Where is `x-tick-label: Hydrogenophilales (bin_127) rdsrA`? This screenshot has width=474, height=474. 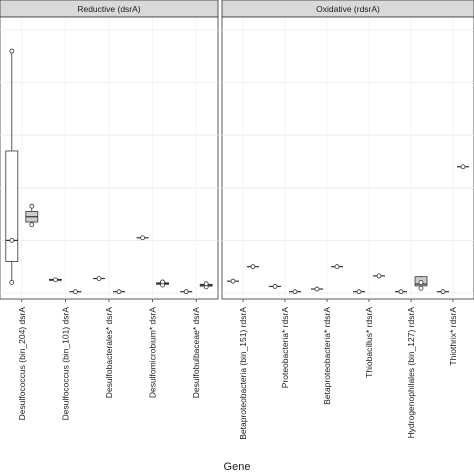
x-tick-label: Hydrogenophilales (bin_127) rdsrA is located at coordinates (411, 373).